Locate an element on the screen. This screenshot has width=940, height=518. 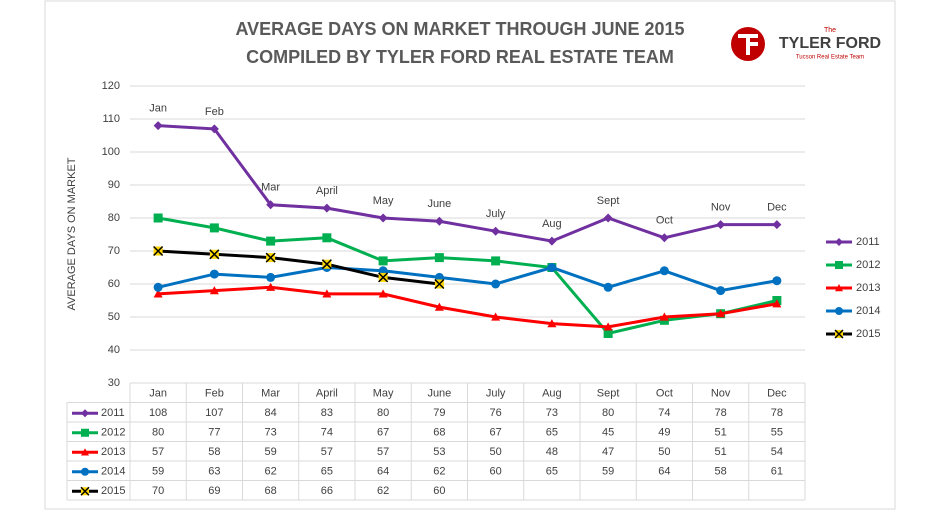
y-axis-label: AVERAGE DAYS ON MARKET is located at coordinates (72, 233).